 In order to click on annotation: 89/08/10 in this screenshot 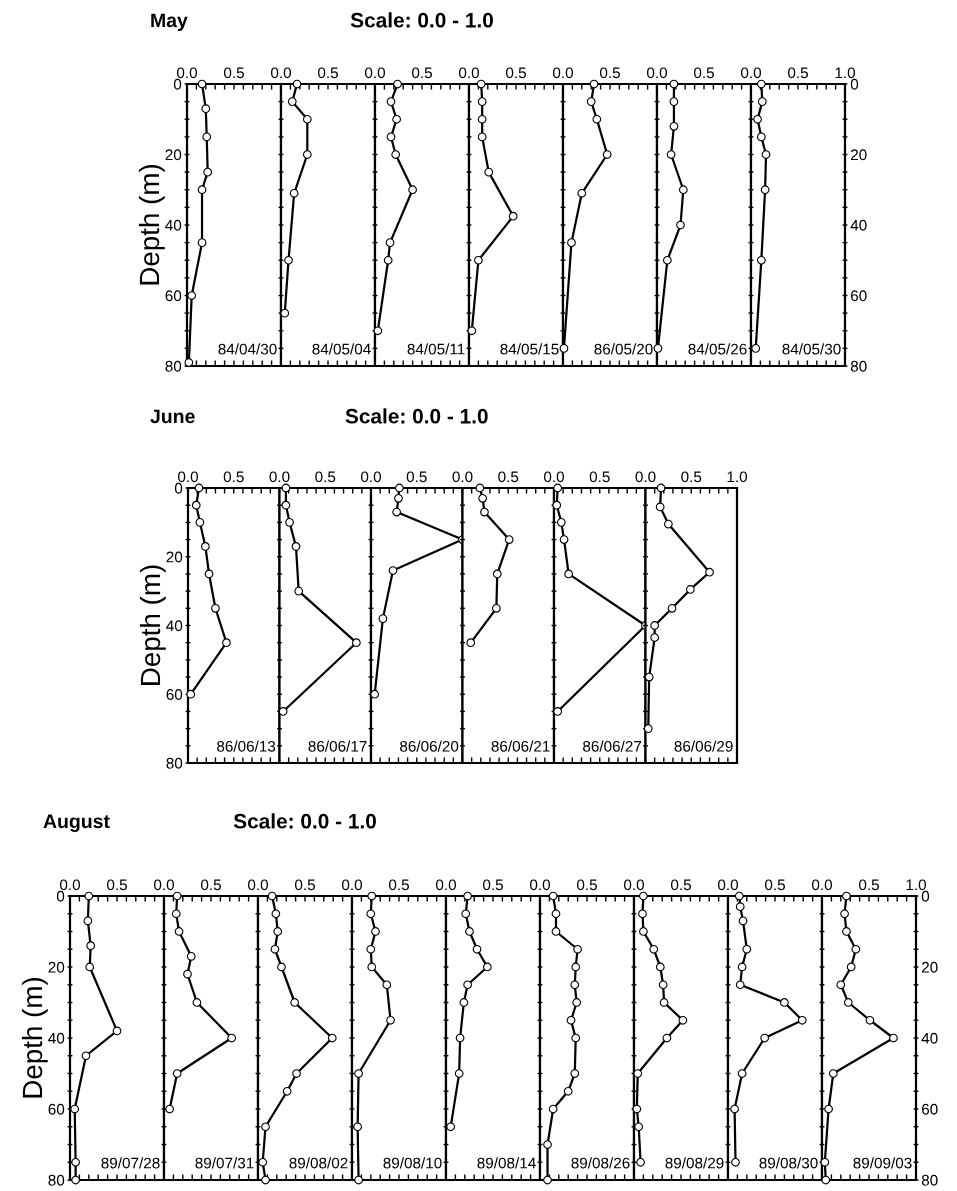, I will do `click(412, 1163)`.